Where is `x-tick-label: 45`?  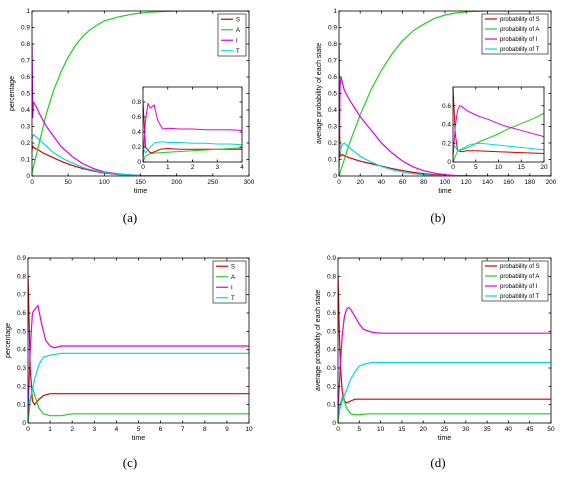
x-tick-label: 45 is located at coordinates (530, 429).